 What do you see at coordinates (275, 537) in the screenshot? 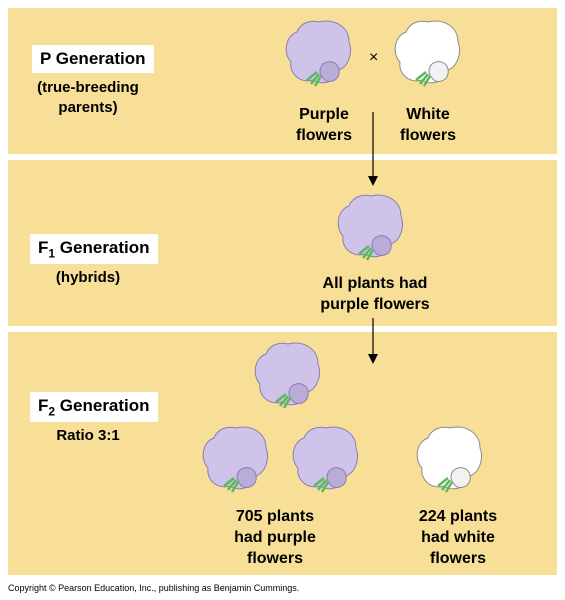
I see `f2-purple-count-label: 705 plants had purple flowers` at bounding box center [275, 537].